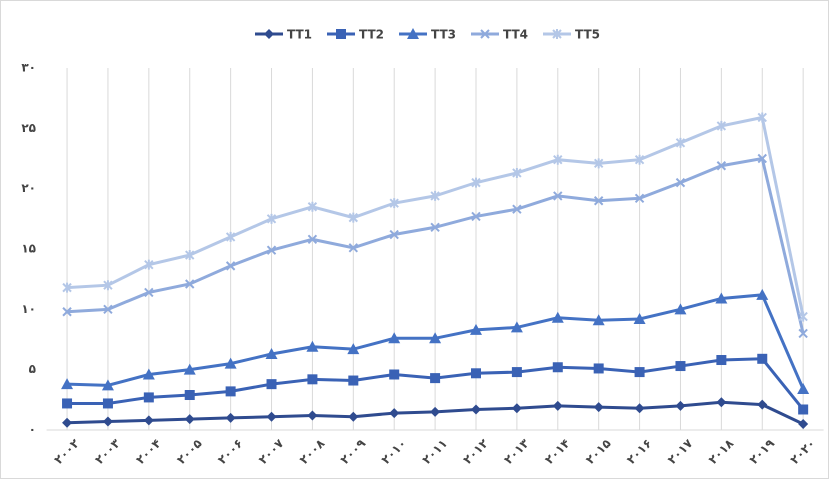 This screenshot has width=829, height=479. What do you see at coordinates (28, 188) in the screenshot?
I see `y-tick-label: ۲۰` at bounding box center [28, 188].